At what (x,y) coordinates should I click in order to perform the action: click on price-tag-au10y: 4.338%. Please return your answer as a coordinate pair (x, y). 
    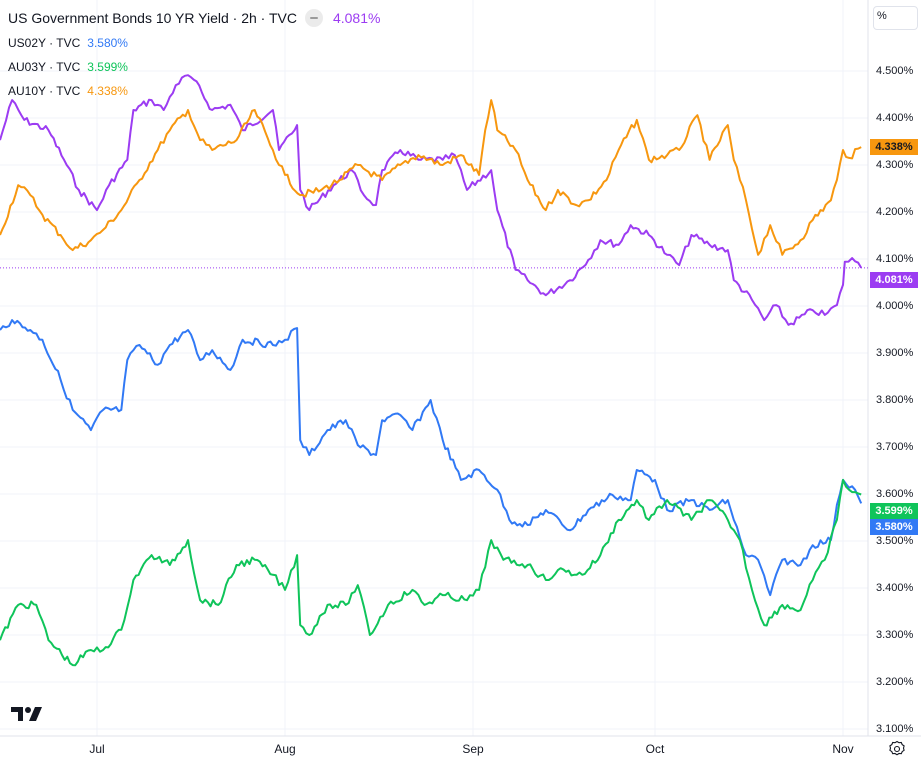
    Looking at the image, I should click on (894, 147).